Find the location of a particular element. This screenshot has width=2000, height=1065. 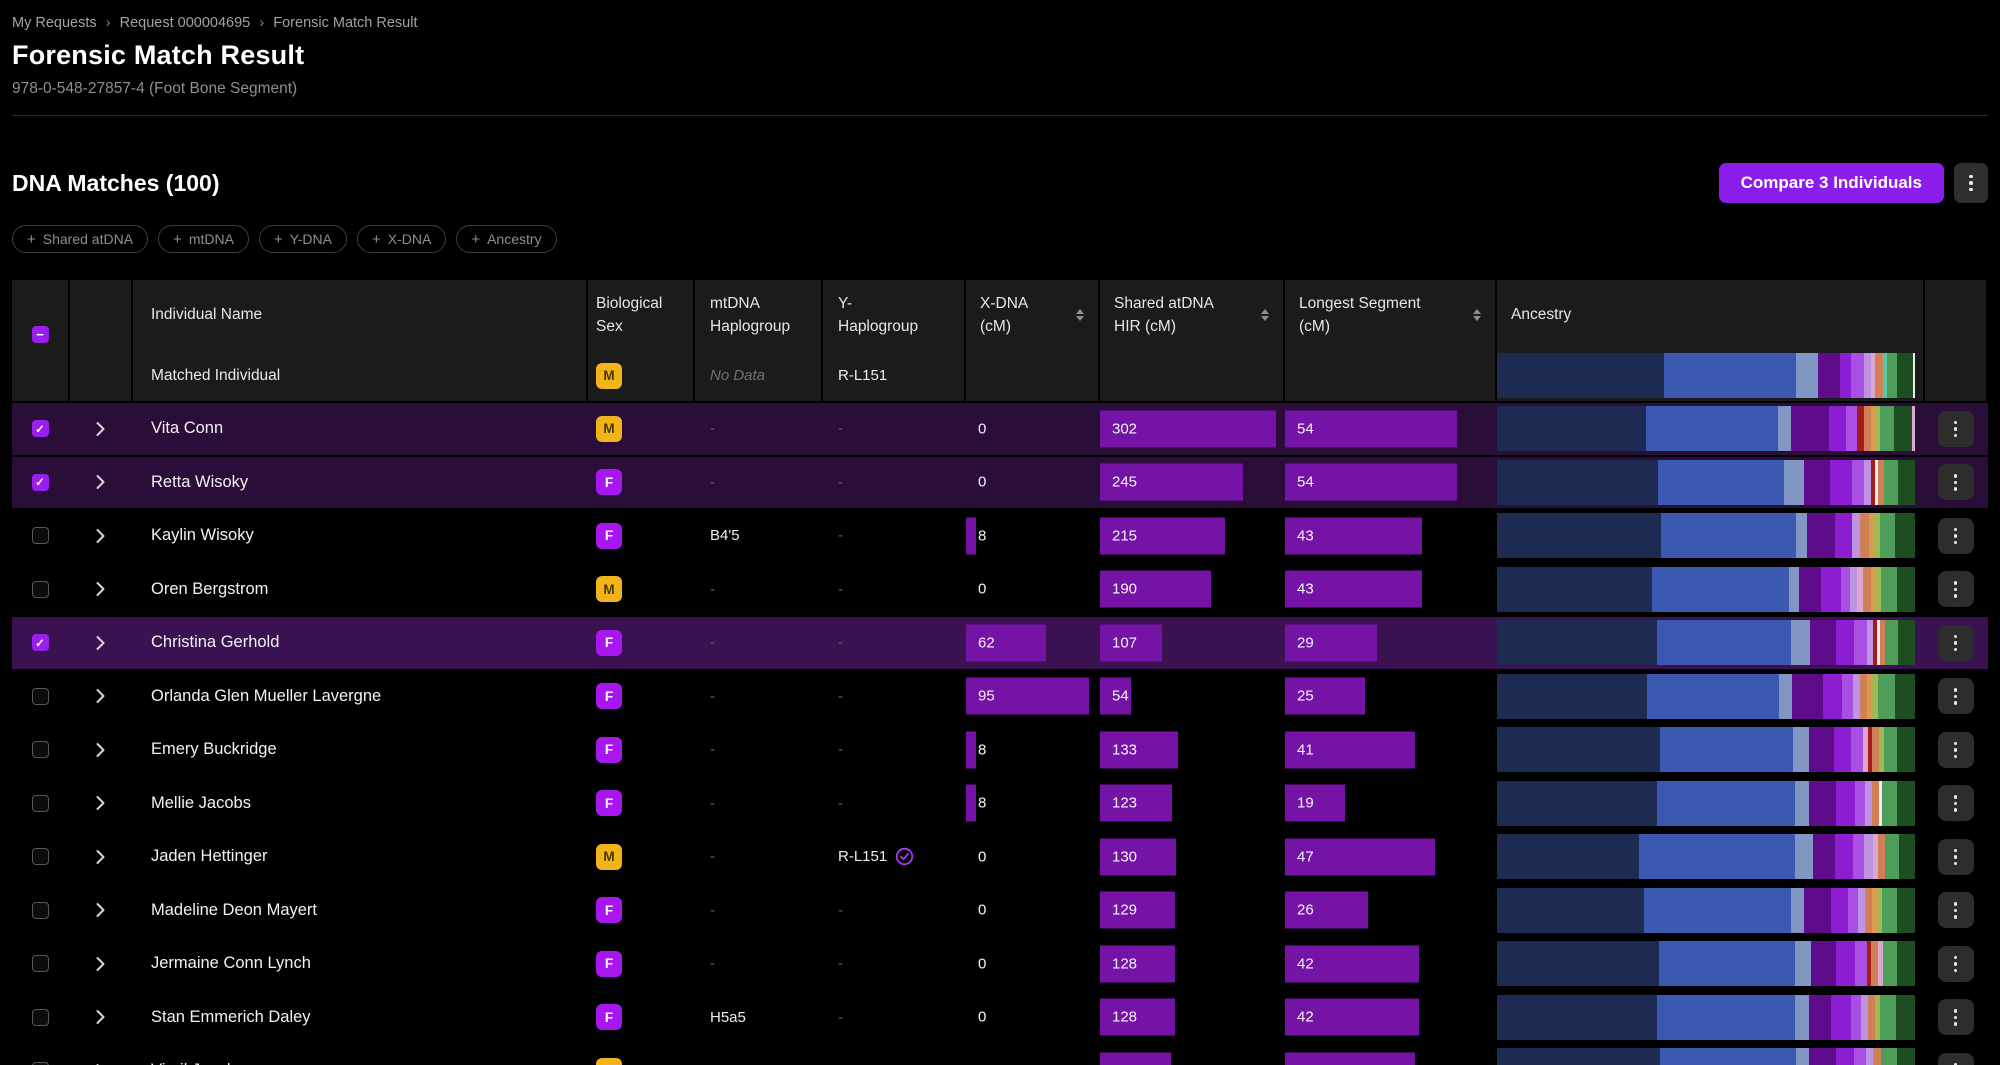

breadcrumb-my-requests: My Requests is located at coordinates (54, 22).